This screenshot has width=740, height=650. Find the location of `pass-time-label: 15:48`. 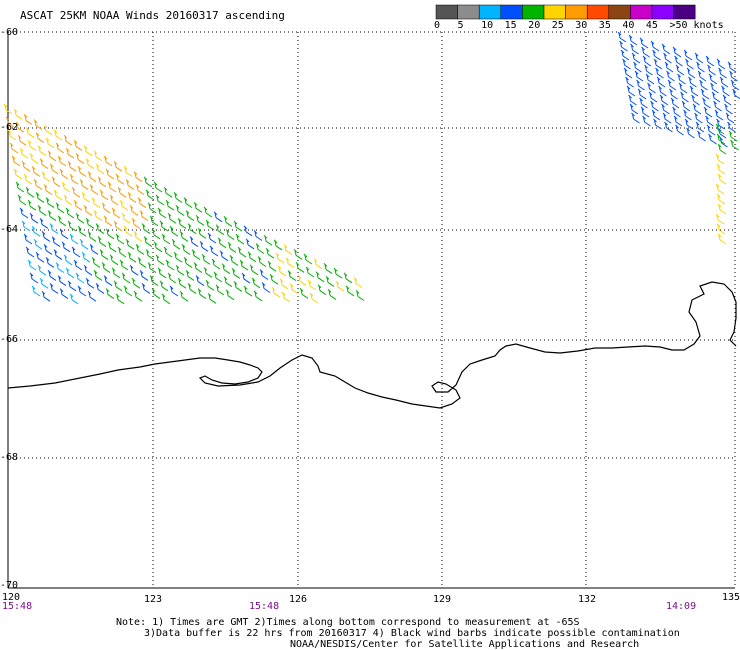

pass-time-label: 15:48 is located at coordinates (17, 606).